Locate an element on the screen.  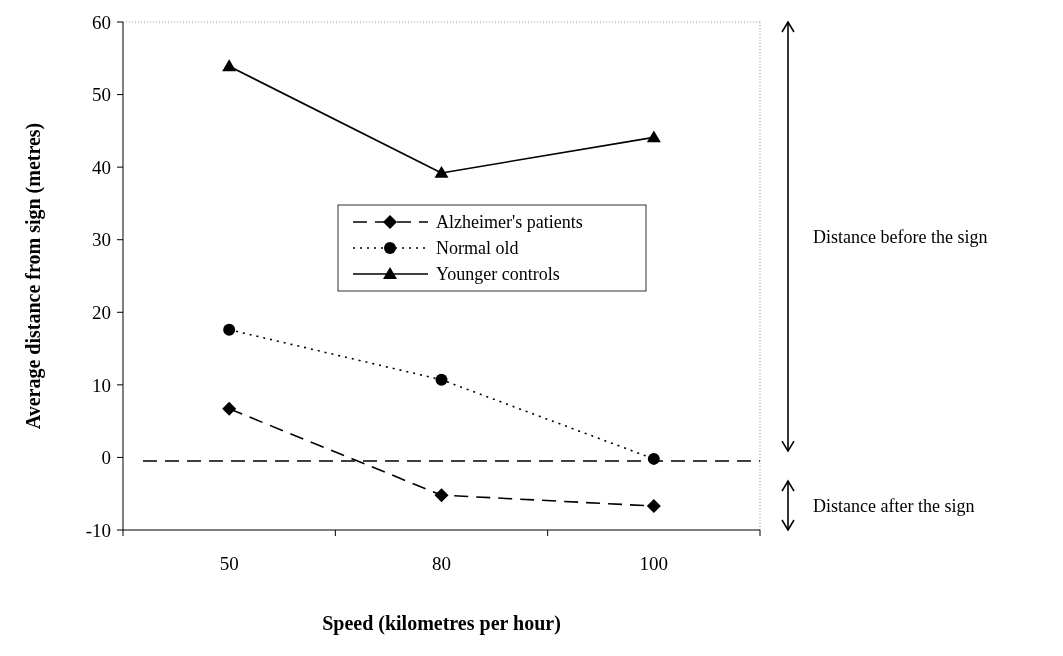
y-tick-label: 60 is located at coordinates (101, 22).